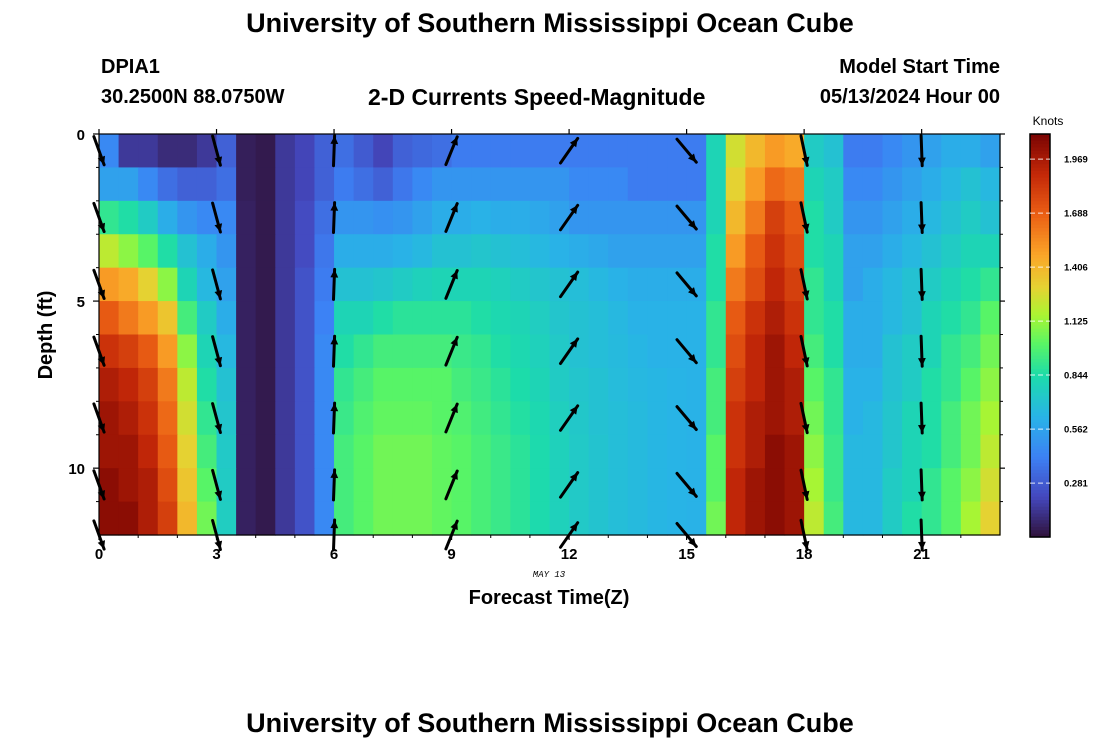 This screenshot has height=750, width=1100. Describe the element at coordinates (1076, 430) in the screenshot. I see `colorbar-tick-label: 0.562` at that location.